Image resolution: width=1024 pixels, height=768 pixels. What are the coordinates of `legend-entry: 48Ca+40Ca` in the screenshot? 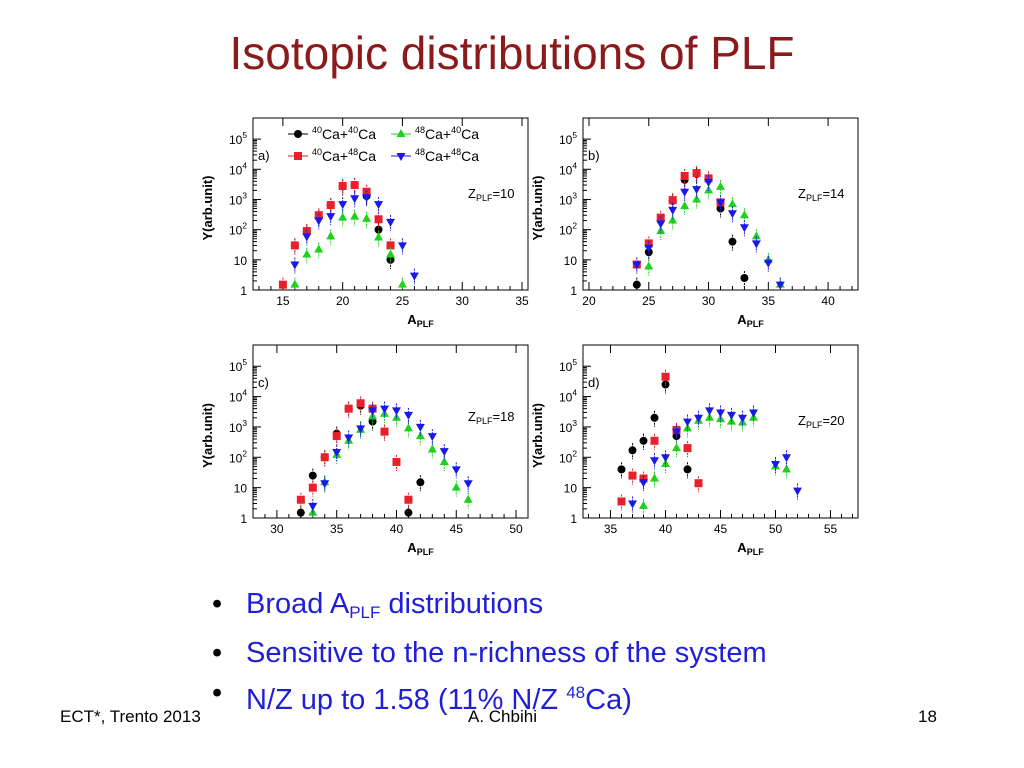 It's located at (447, 133).